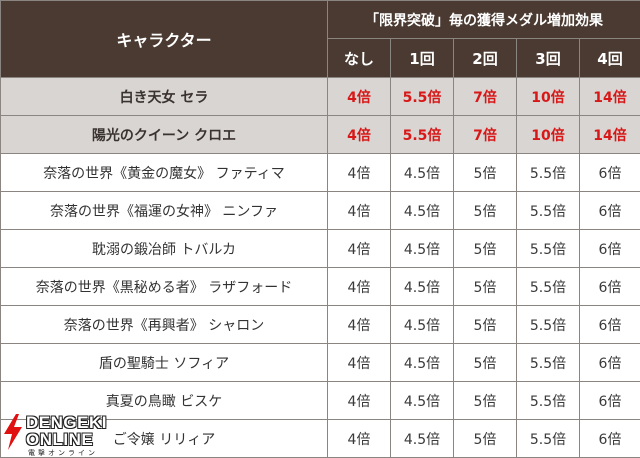 Image resolution: width=640 pixels, height=458 pixels. What do you see at coordinates (164, 287) in the screenshot?
I see `character-name-cell: 奈落の世界《黒秘める者》 ラザフォード` at bounding box center [164, 287].